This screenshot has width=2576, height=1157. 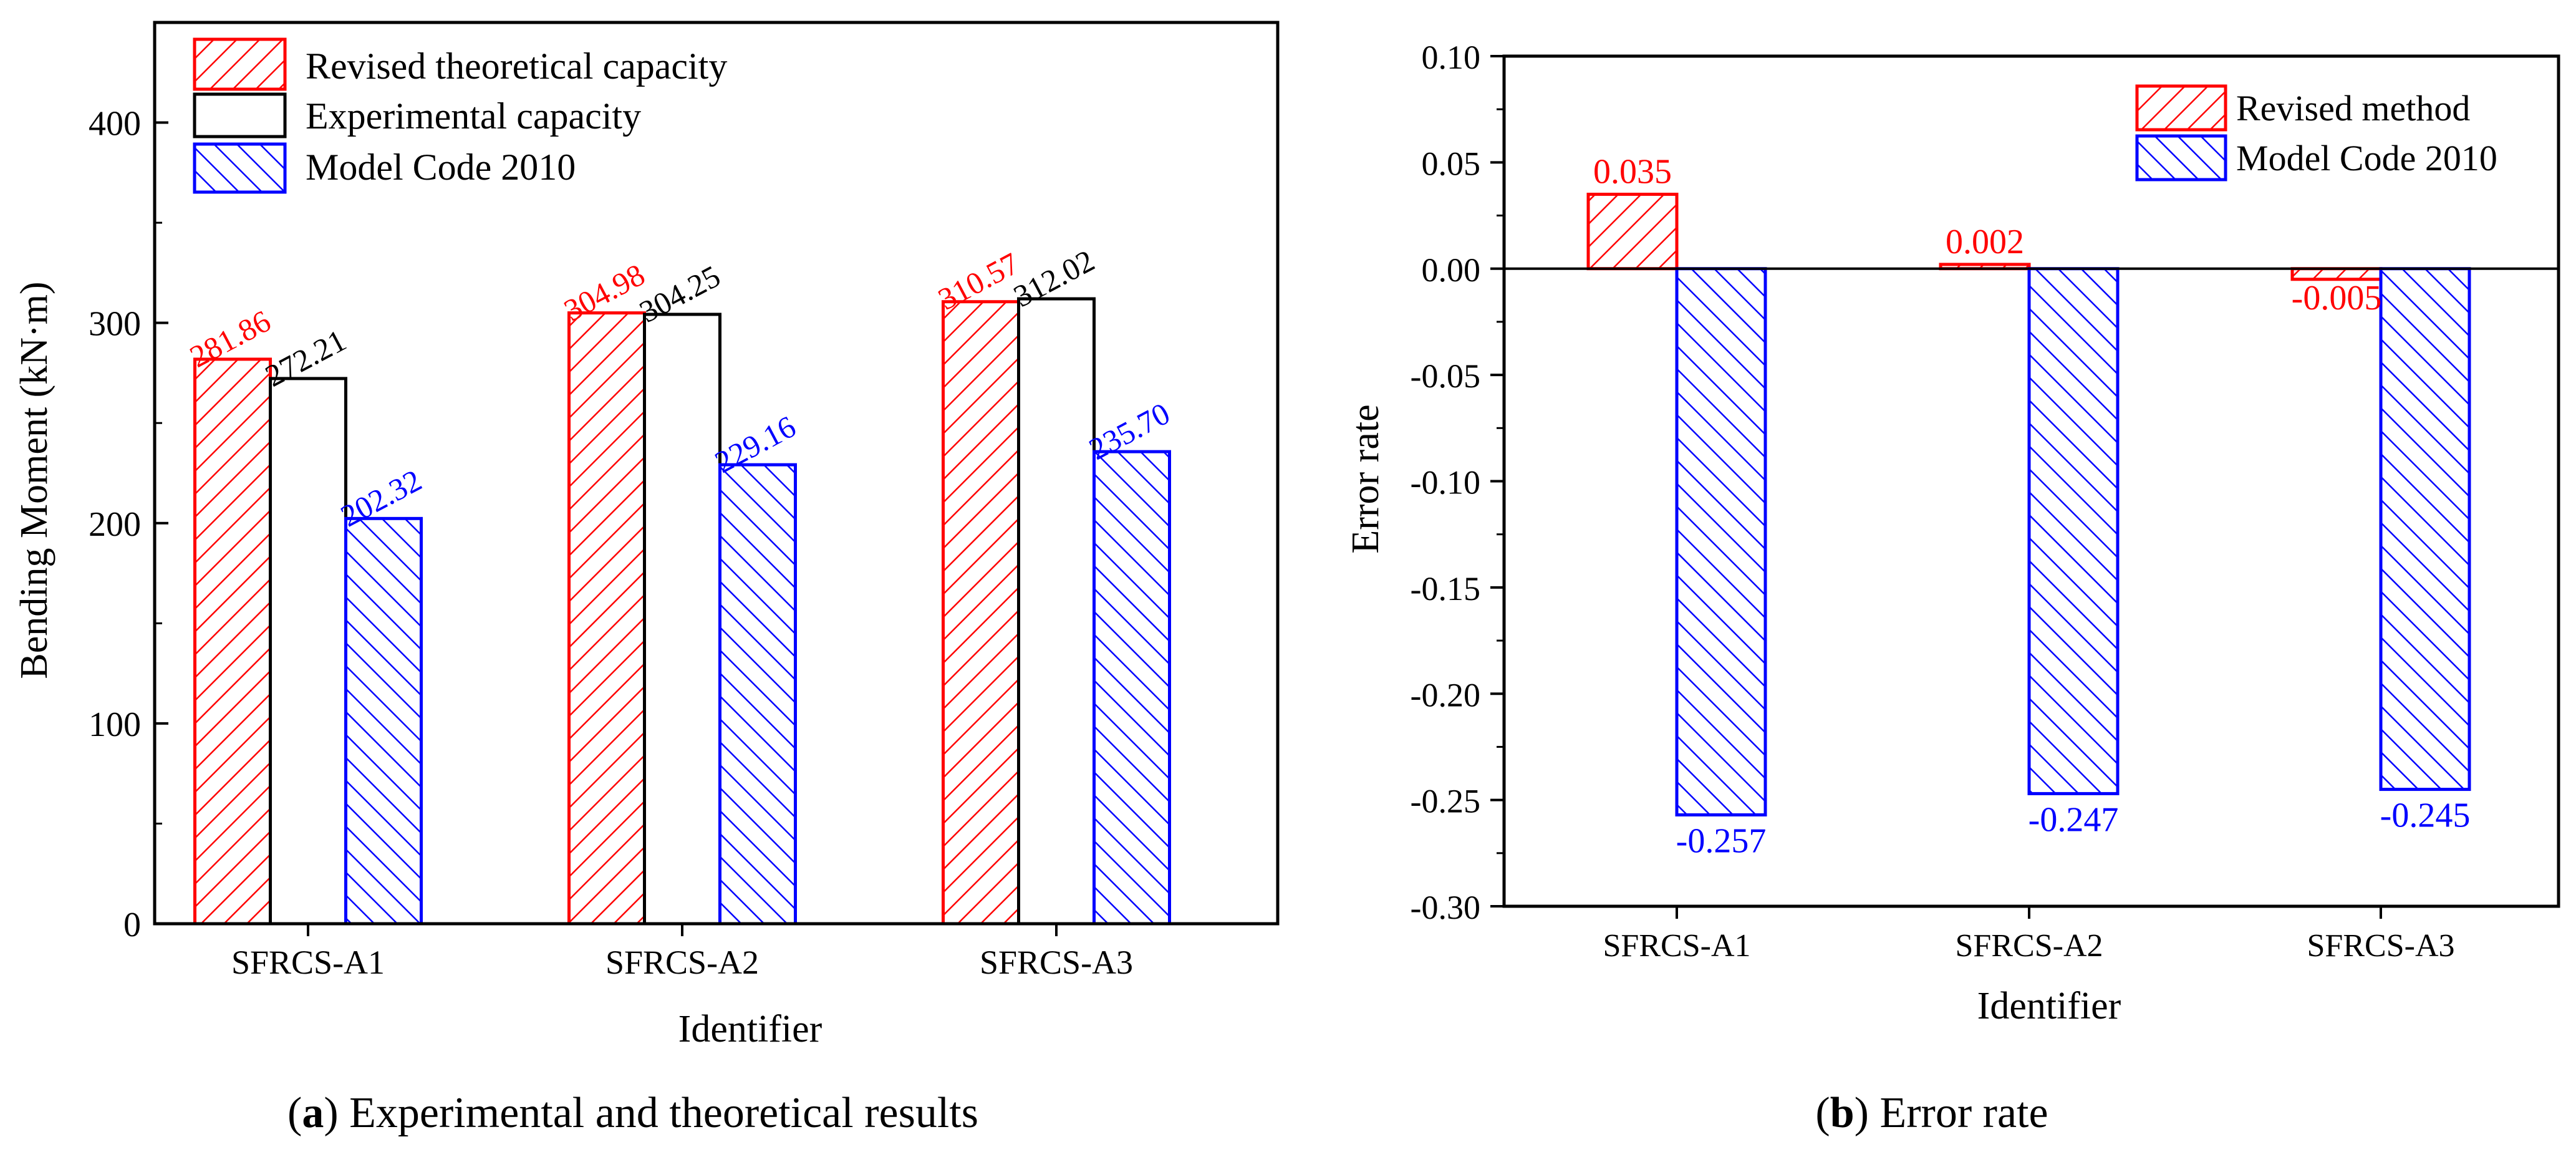 I want to click on caption-b: (b) Error rate, so click(x=1931, y=1113).